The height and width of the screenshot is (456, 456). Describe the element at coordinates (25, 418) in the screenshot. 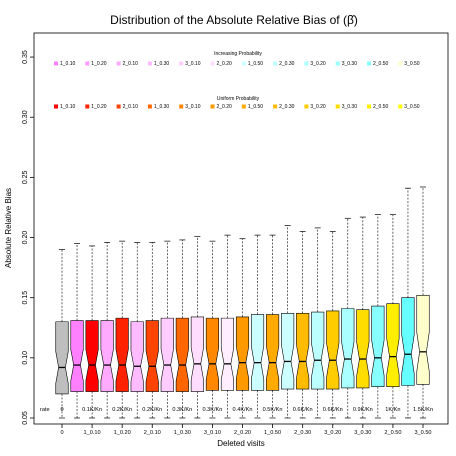

I see `y-tick-label: 0.05` at that location.